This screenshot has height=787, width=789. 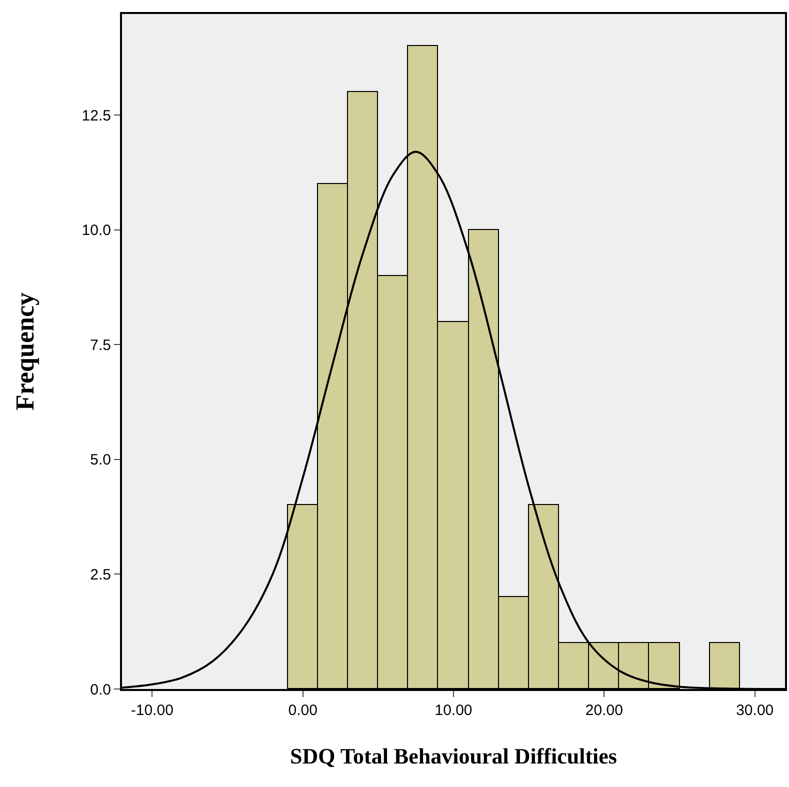 What do you see at coordinates (96, 231) in the screenshot?
I see `y-tick-label: 10.0` at bounding box center [96, 231].